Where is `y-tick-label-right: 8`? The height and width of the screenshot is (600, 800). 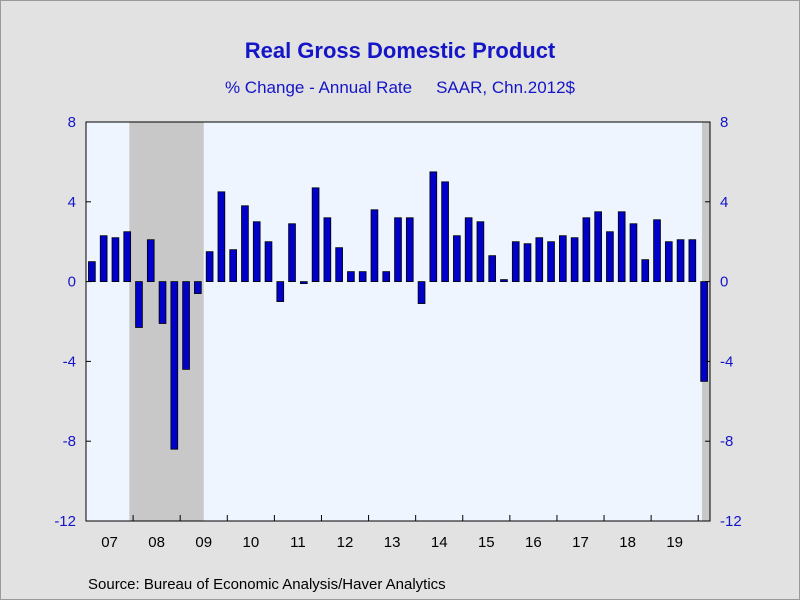
y-tick-label-right: 8 is located at coordinates (724, 122).